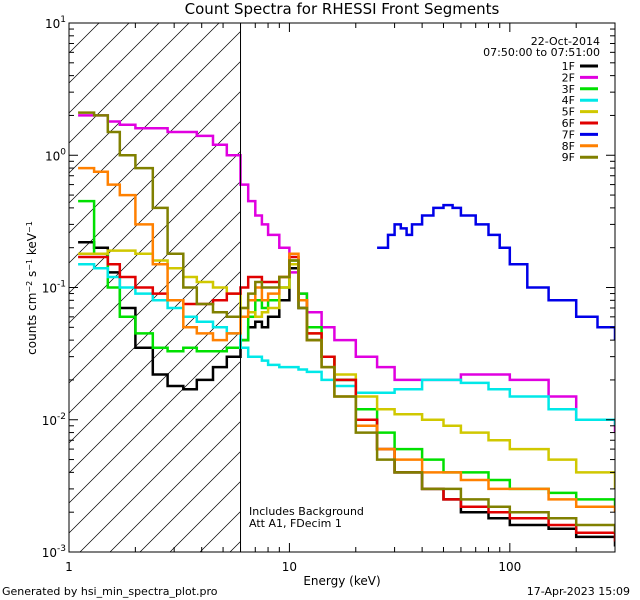  What do you see at coordinates (568, 89) in the screenshot?
I see `legend-label-3F: 3F` at bounding box center [568, 89].